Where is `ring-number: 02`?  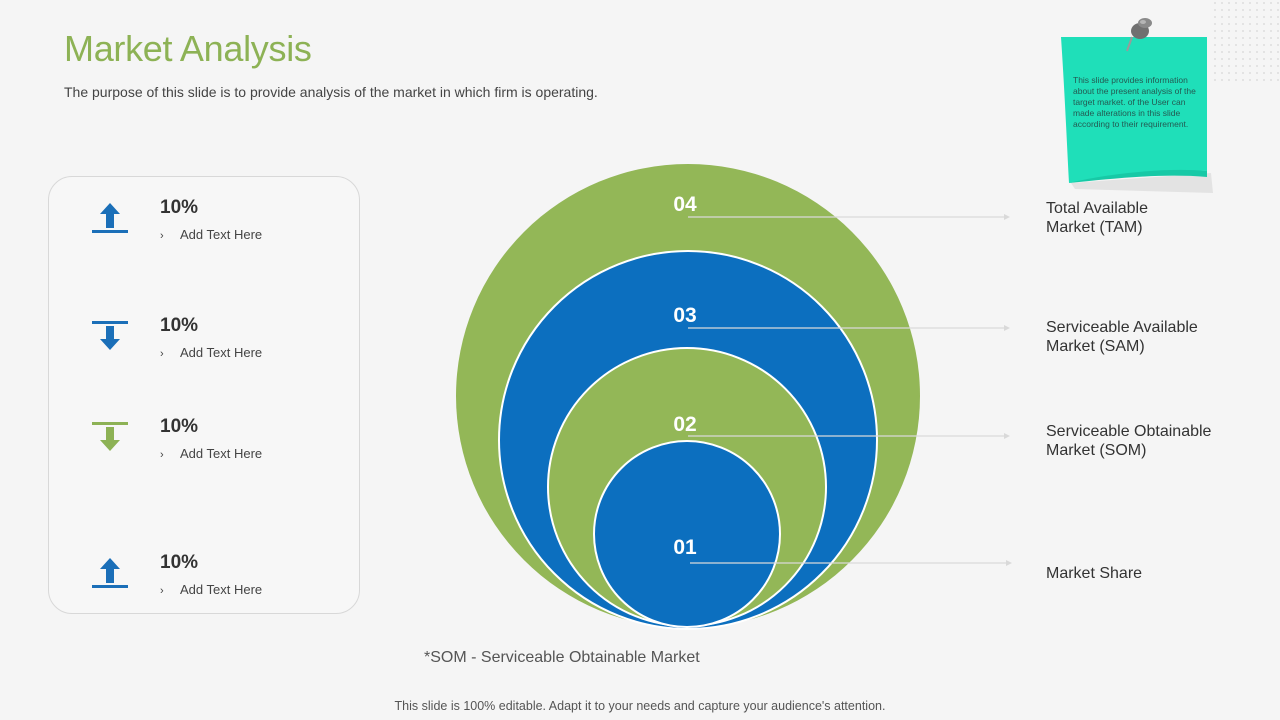 ring-number: 02 is located at coordinates (684, 424).